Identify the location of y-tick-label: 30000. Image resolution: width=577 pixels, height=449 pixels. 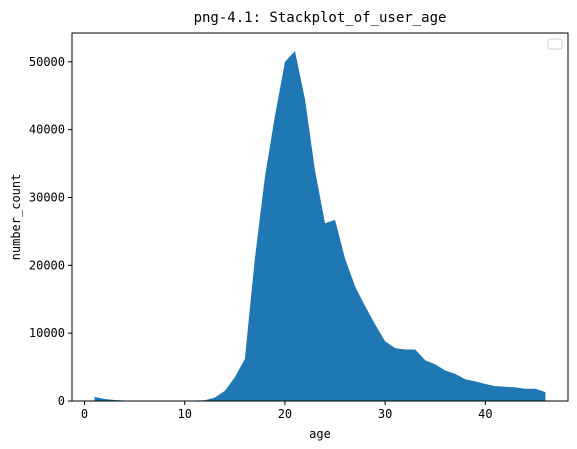
(47, 197).